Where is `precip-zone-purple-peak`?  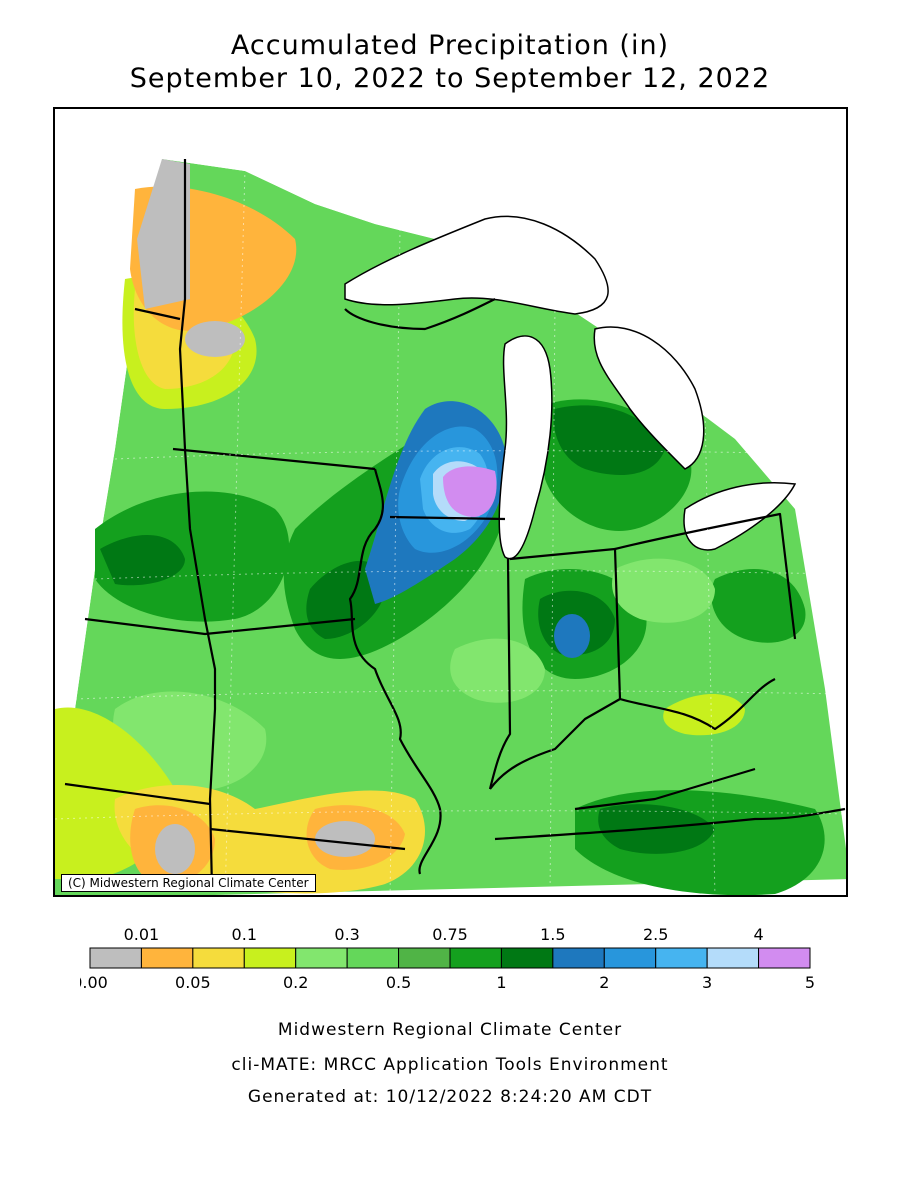
precip-zone-purple-peak is located at coordinates (470, 491).